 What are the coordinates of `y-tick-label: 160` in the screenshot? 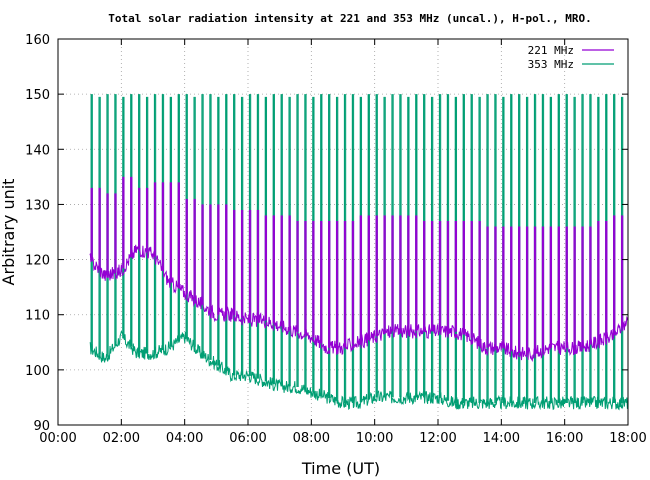 It's located at (37, 40).